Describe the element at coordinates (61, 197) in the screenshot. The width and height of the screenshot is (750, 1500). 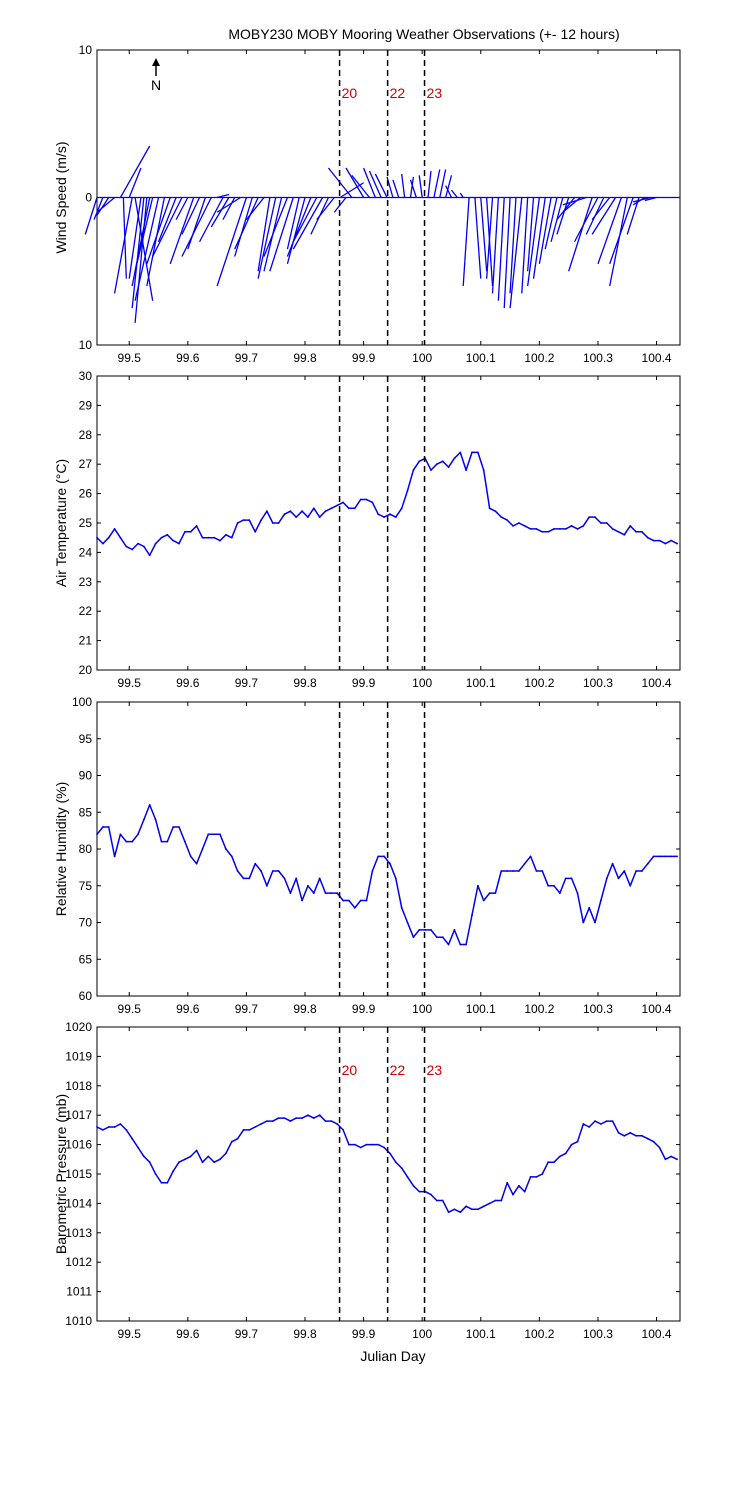
I see `y-axis-label: Wind Speed (m/s)` at that location.